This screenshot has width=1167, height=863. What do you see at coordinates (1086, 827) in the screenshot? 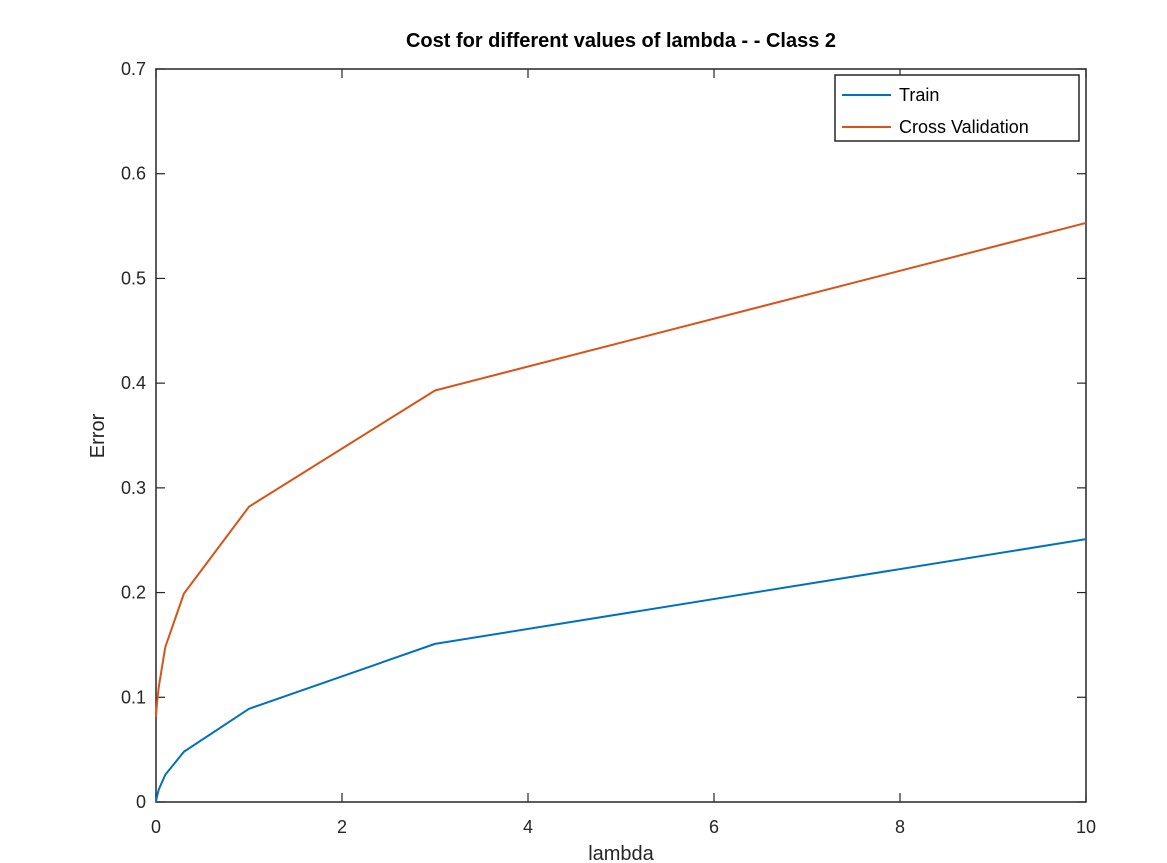
I see `x-tick-label: 10` at bounding box center [1086, 827].